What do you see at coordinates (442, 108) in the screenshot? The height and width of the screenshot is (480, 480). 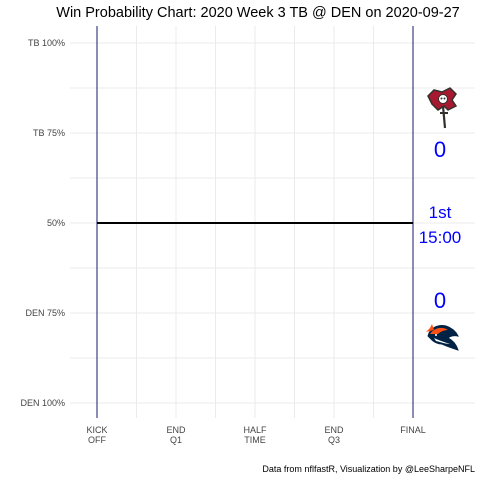 I see `buccaneers-logo-icon` at bounding box center [442, 108].